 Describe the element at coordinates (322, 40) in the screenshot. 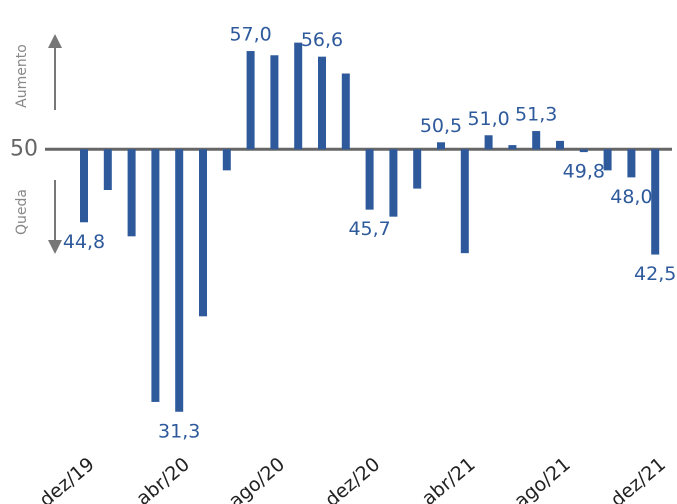

I see `data-label: 56,6` at that location.